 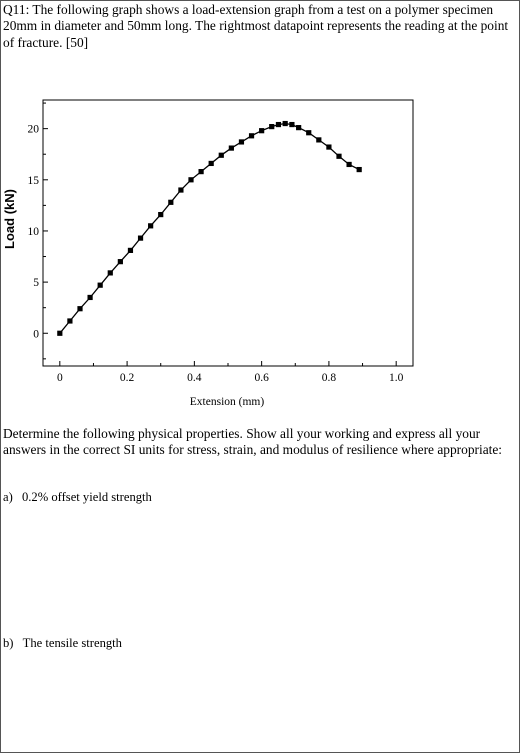 I want to click on part-b-label: b), so click(x=8, y=643).